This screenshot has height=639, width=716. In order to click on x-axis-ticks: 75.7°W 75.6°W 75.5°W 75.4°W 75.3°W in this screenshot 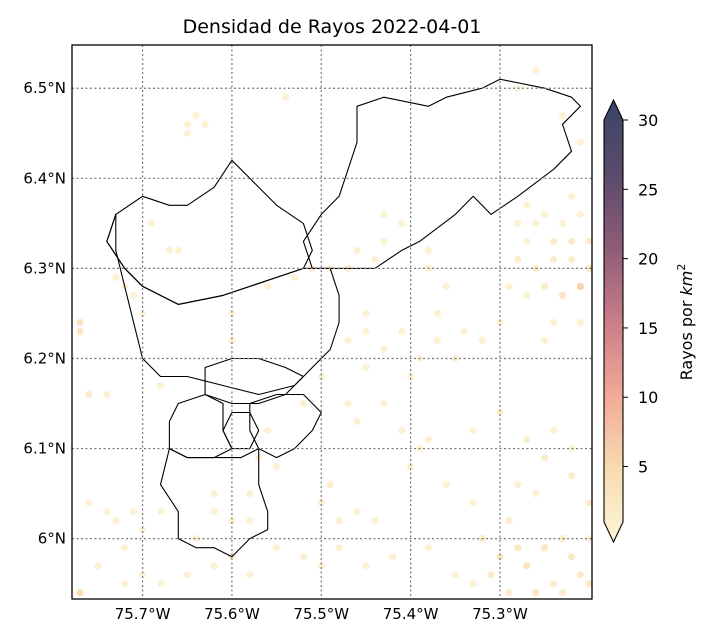, I will do `click(321, 614)`.